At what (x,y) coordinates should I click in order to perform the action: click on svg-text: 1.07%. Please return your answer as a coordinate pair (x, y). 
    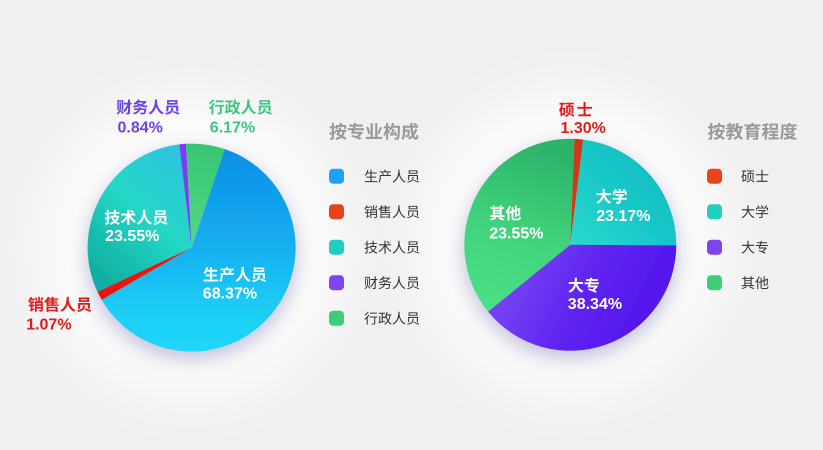
    Looking at the image, I should click on (48, 325).